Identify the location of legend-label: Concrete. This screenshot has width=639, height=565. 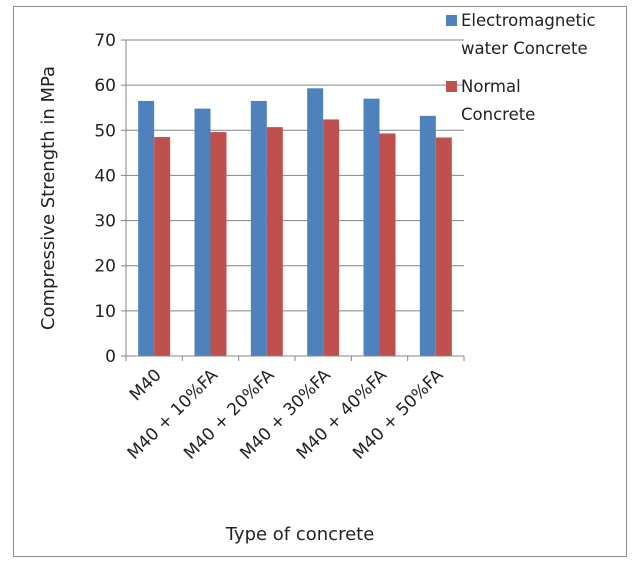
(498, 114).